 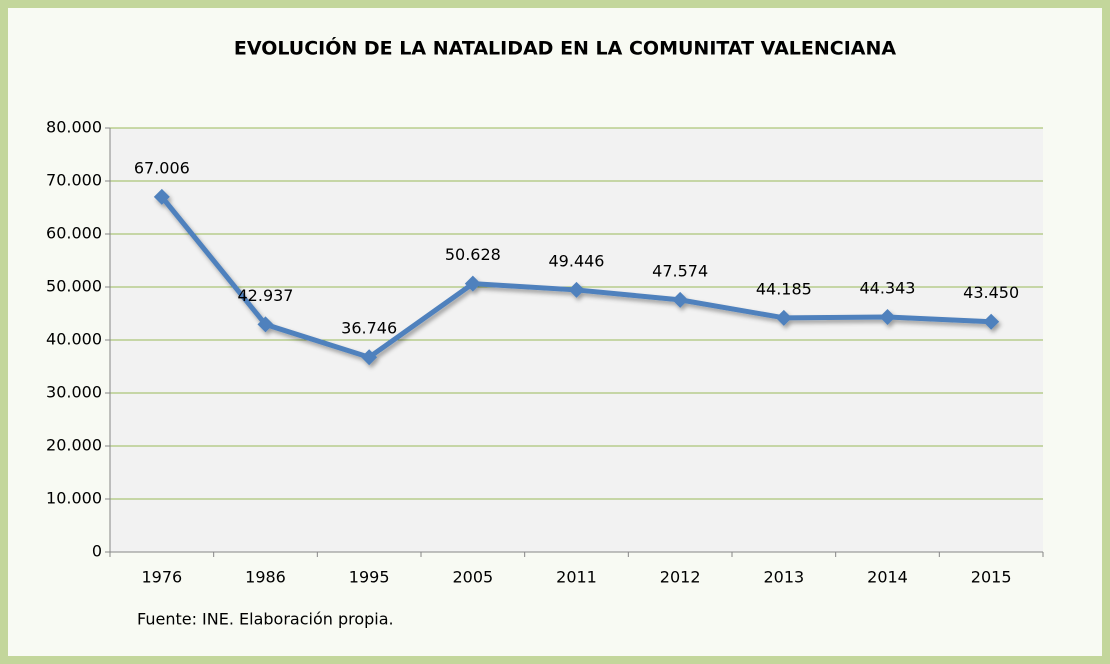 I want to click on y-tick-label: 50.000, so click(x=74, y=286).